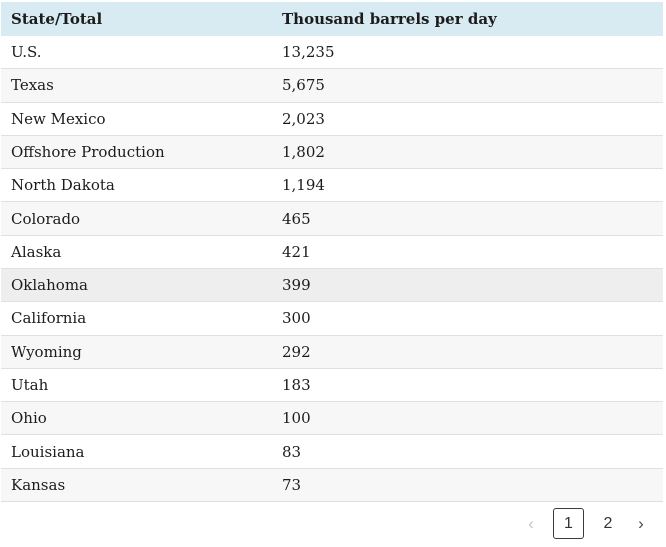 The image size is (666, 547). I want to click on state-cell: Wyoming, so click(46, 351).